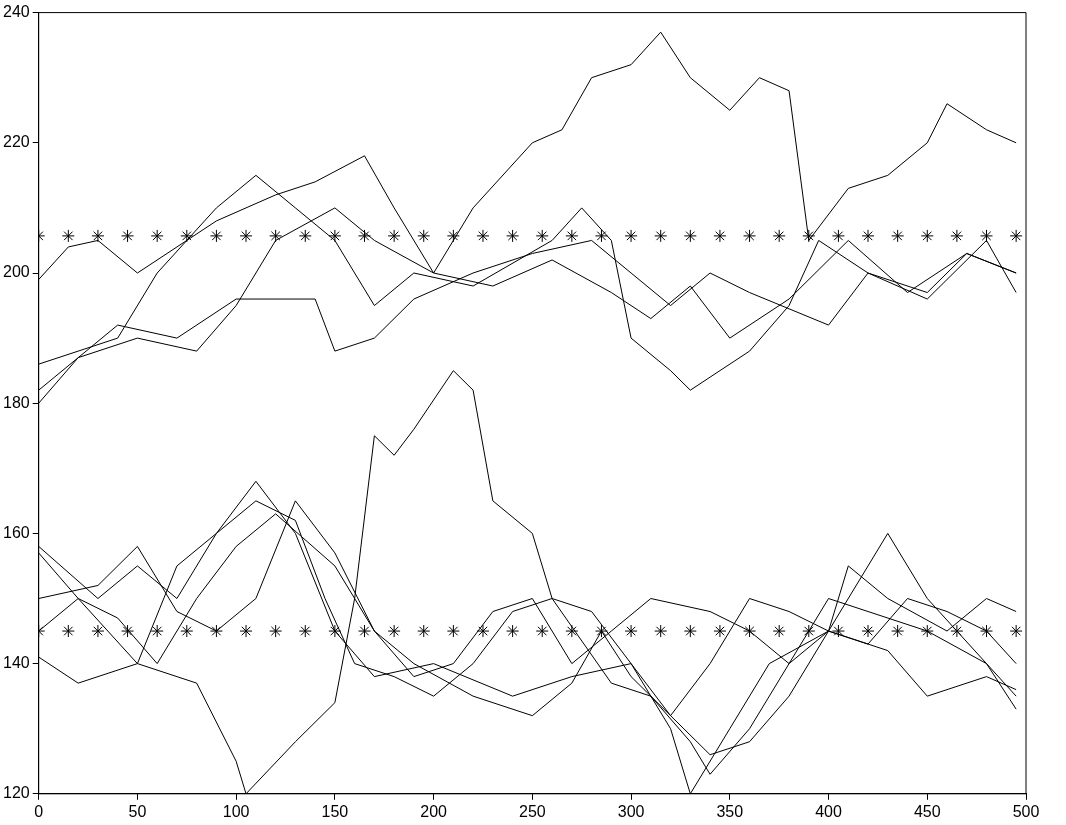  Describe the element at coordinates (927, 811) in the screenshot. I see `x-tick-label: 450` at that location.